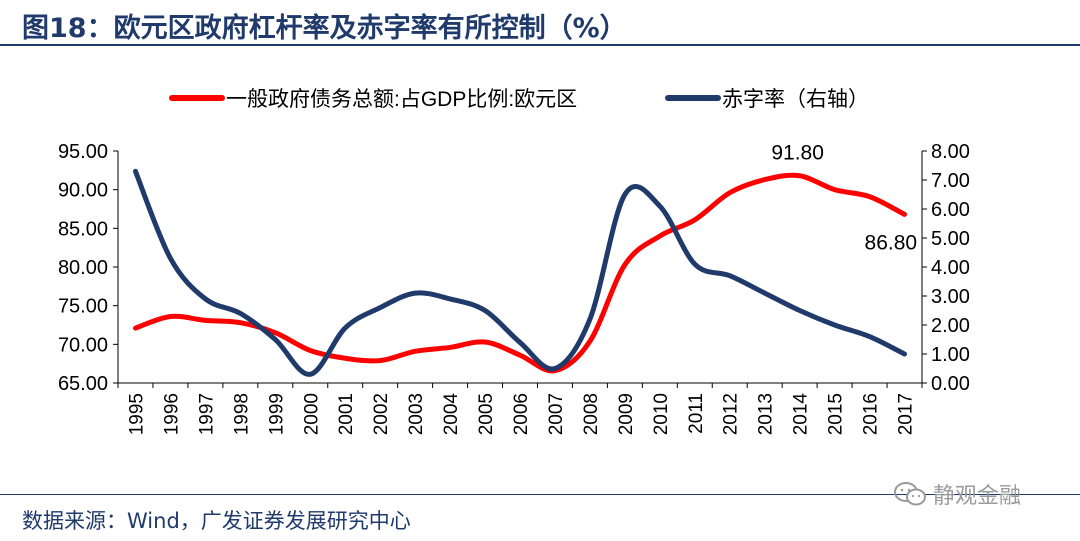  What do you see at coordinates (206, 414) in the screenshot?
I see `x-tick-label: 1997` at bounding box center [206, 414].